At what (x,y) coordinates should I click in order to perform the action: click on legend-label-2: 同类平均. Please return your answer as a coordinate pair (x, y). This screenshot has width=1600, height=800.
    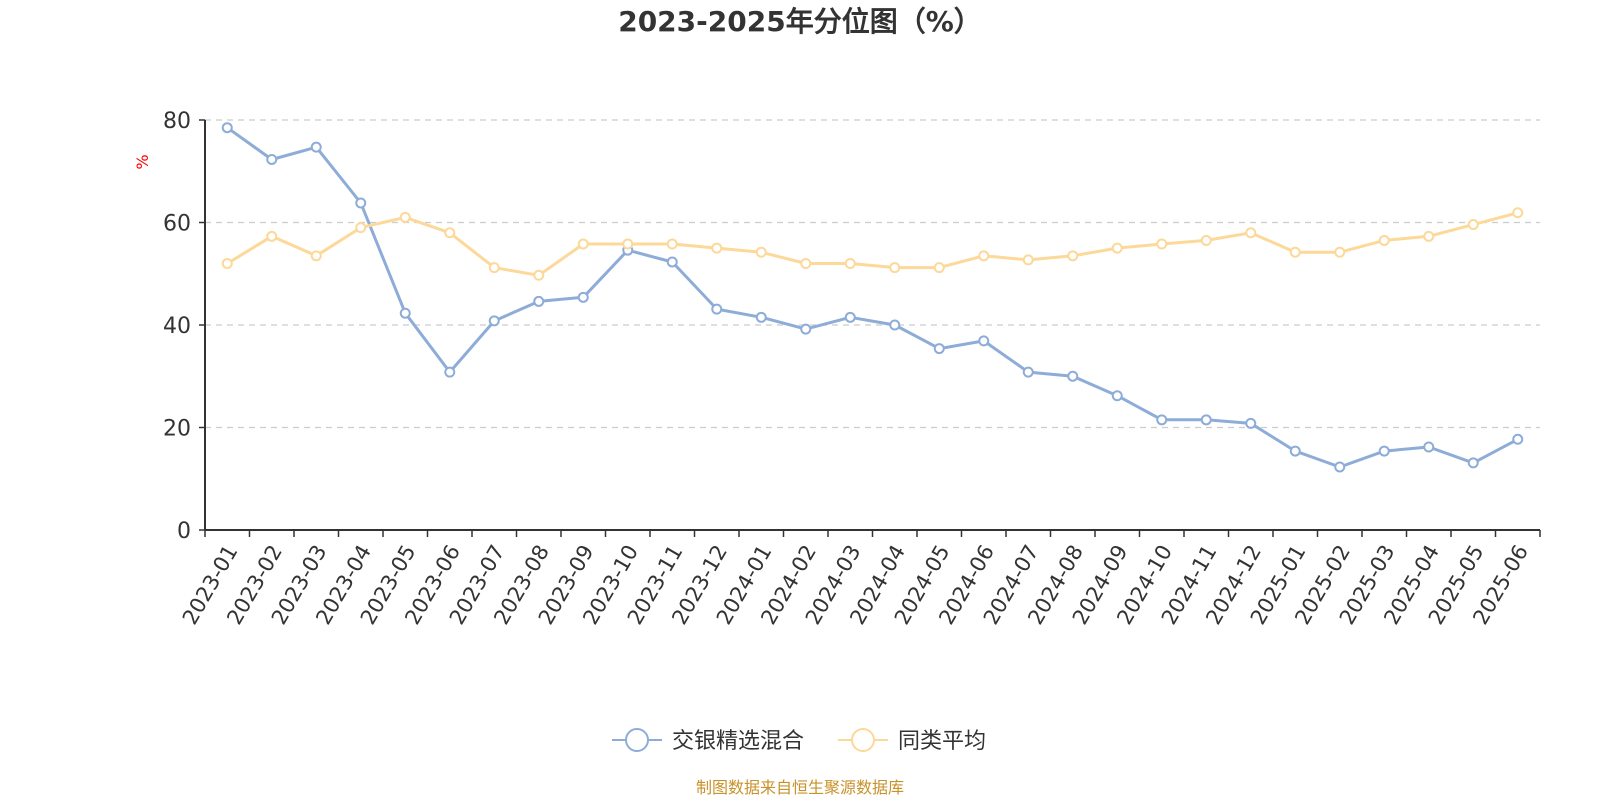
    Looking at the image, I should click on (942, 741).